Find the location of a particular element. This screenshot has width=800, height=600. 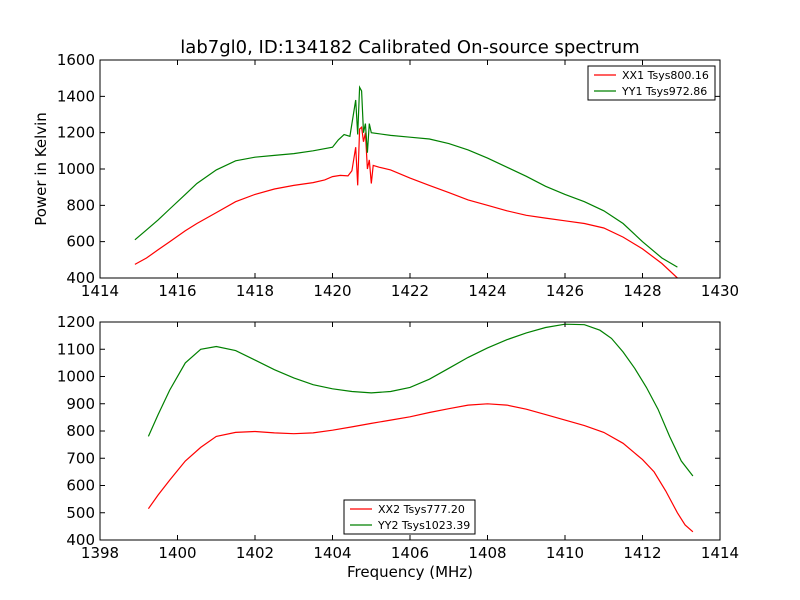

y-axis-label: Power in Kelvin is located at coordinates (41, 169).